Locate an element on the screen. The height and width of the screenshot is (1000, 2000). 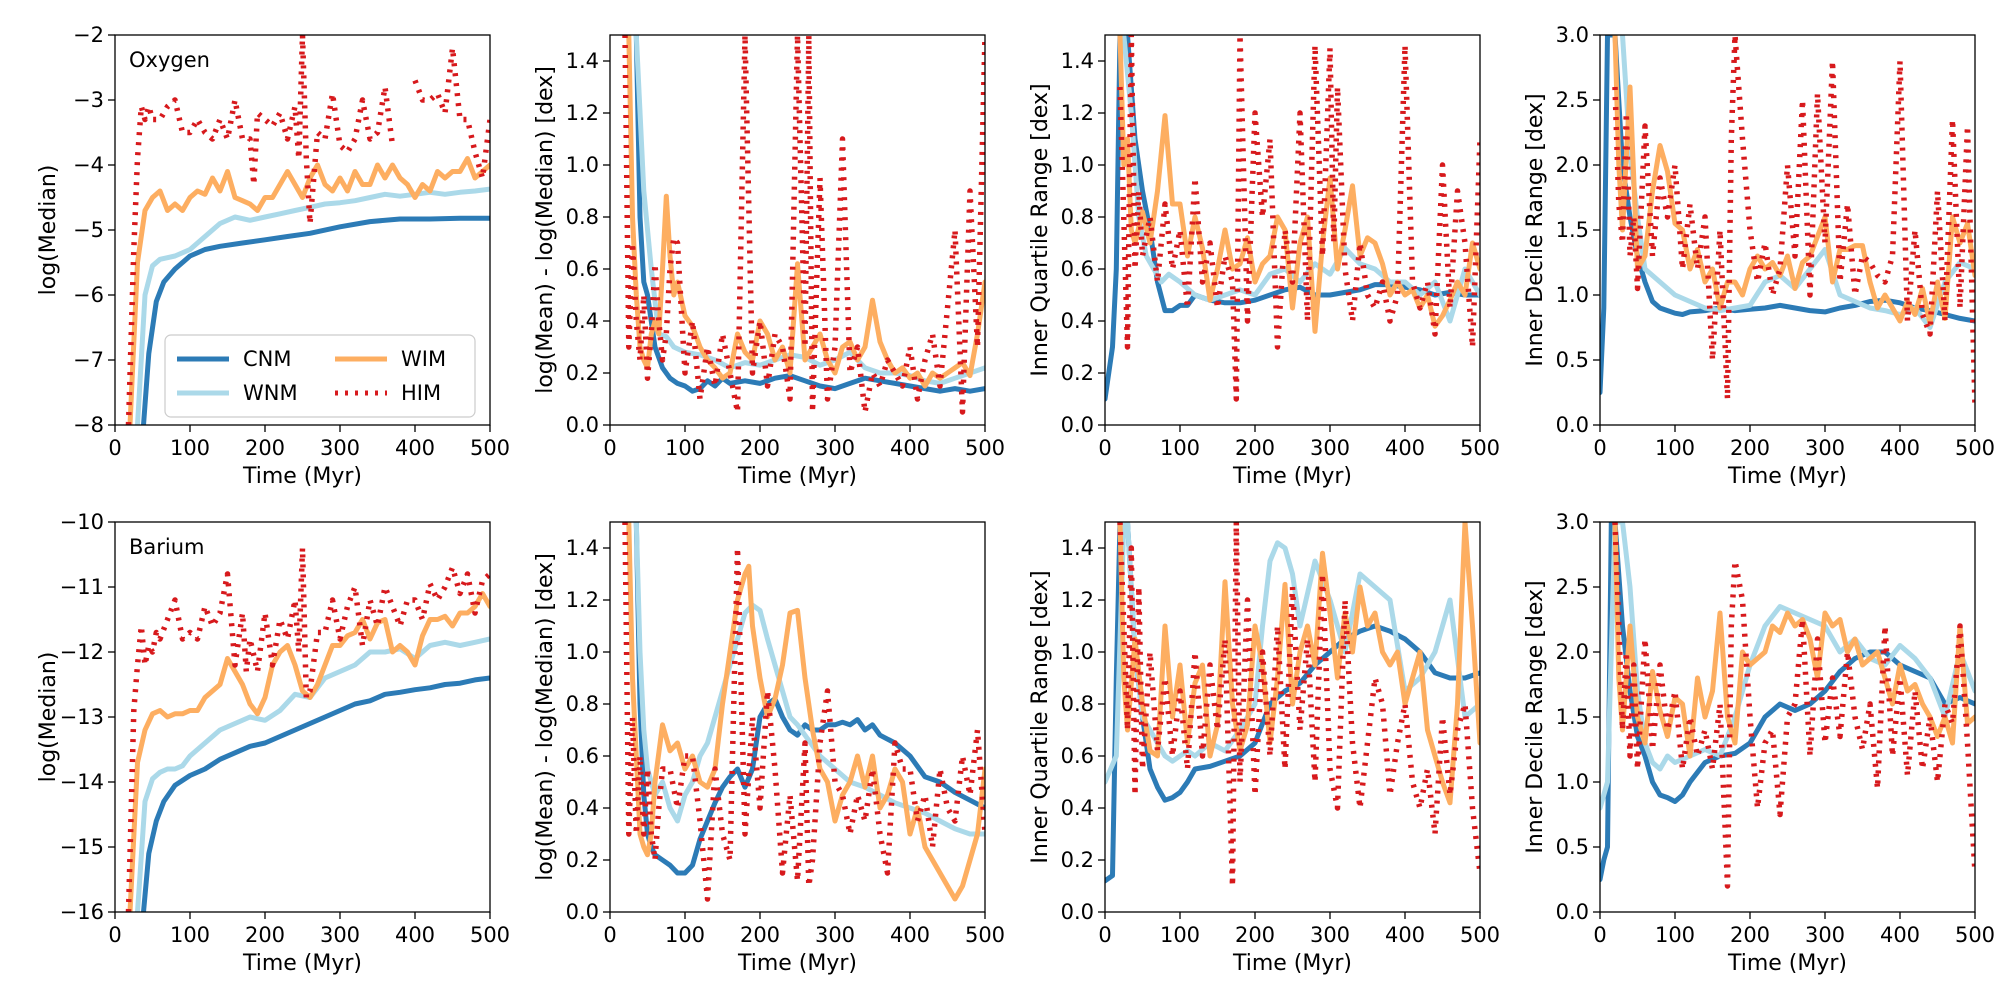
legend-label-wim: WIM is located at coordinates (423, 359).